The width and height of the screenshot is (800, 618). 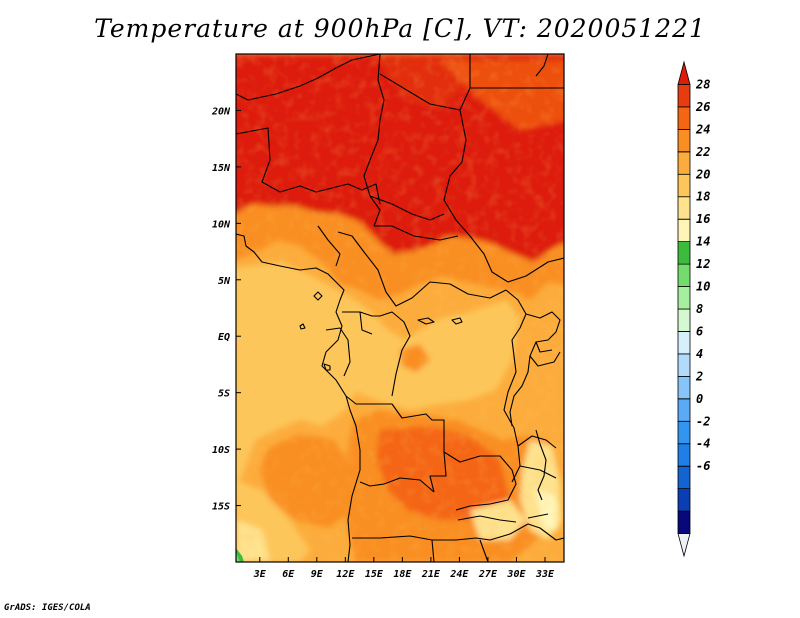 I want to click on y-tick-label: 20N, so click(x=221, y=111).